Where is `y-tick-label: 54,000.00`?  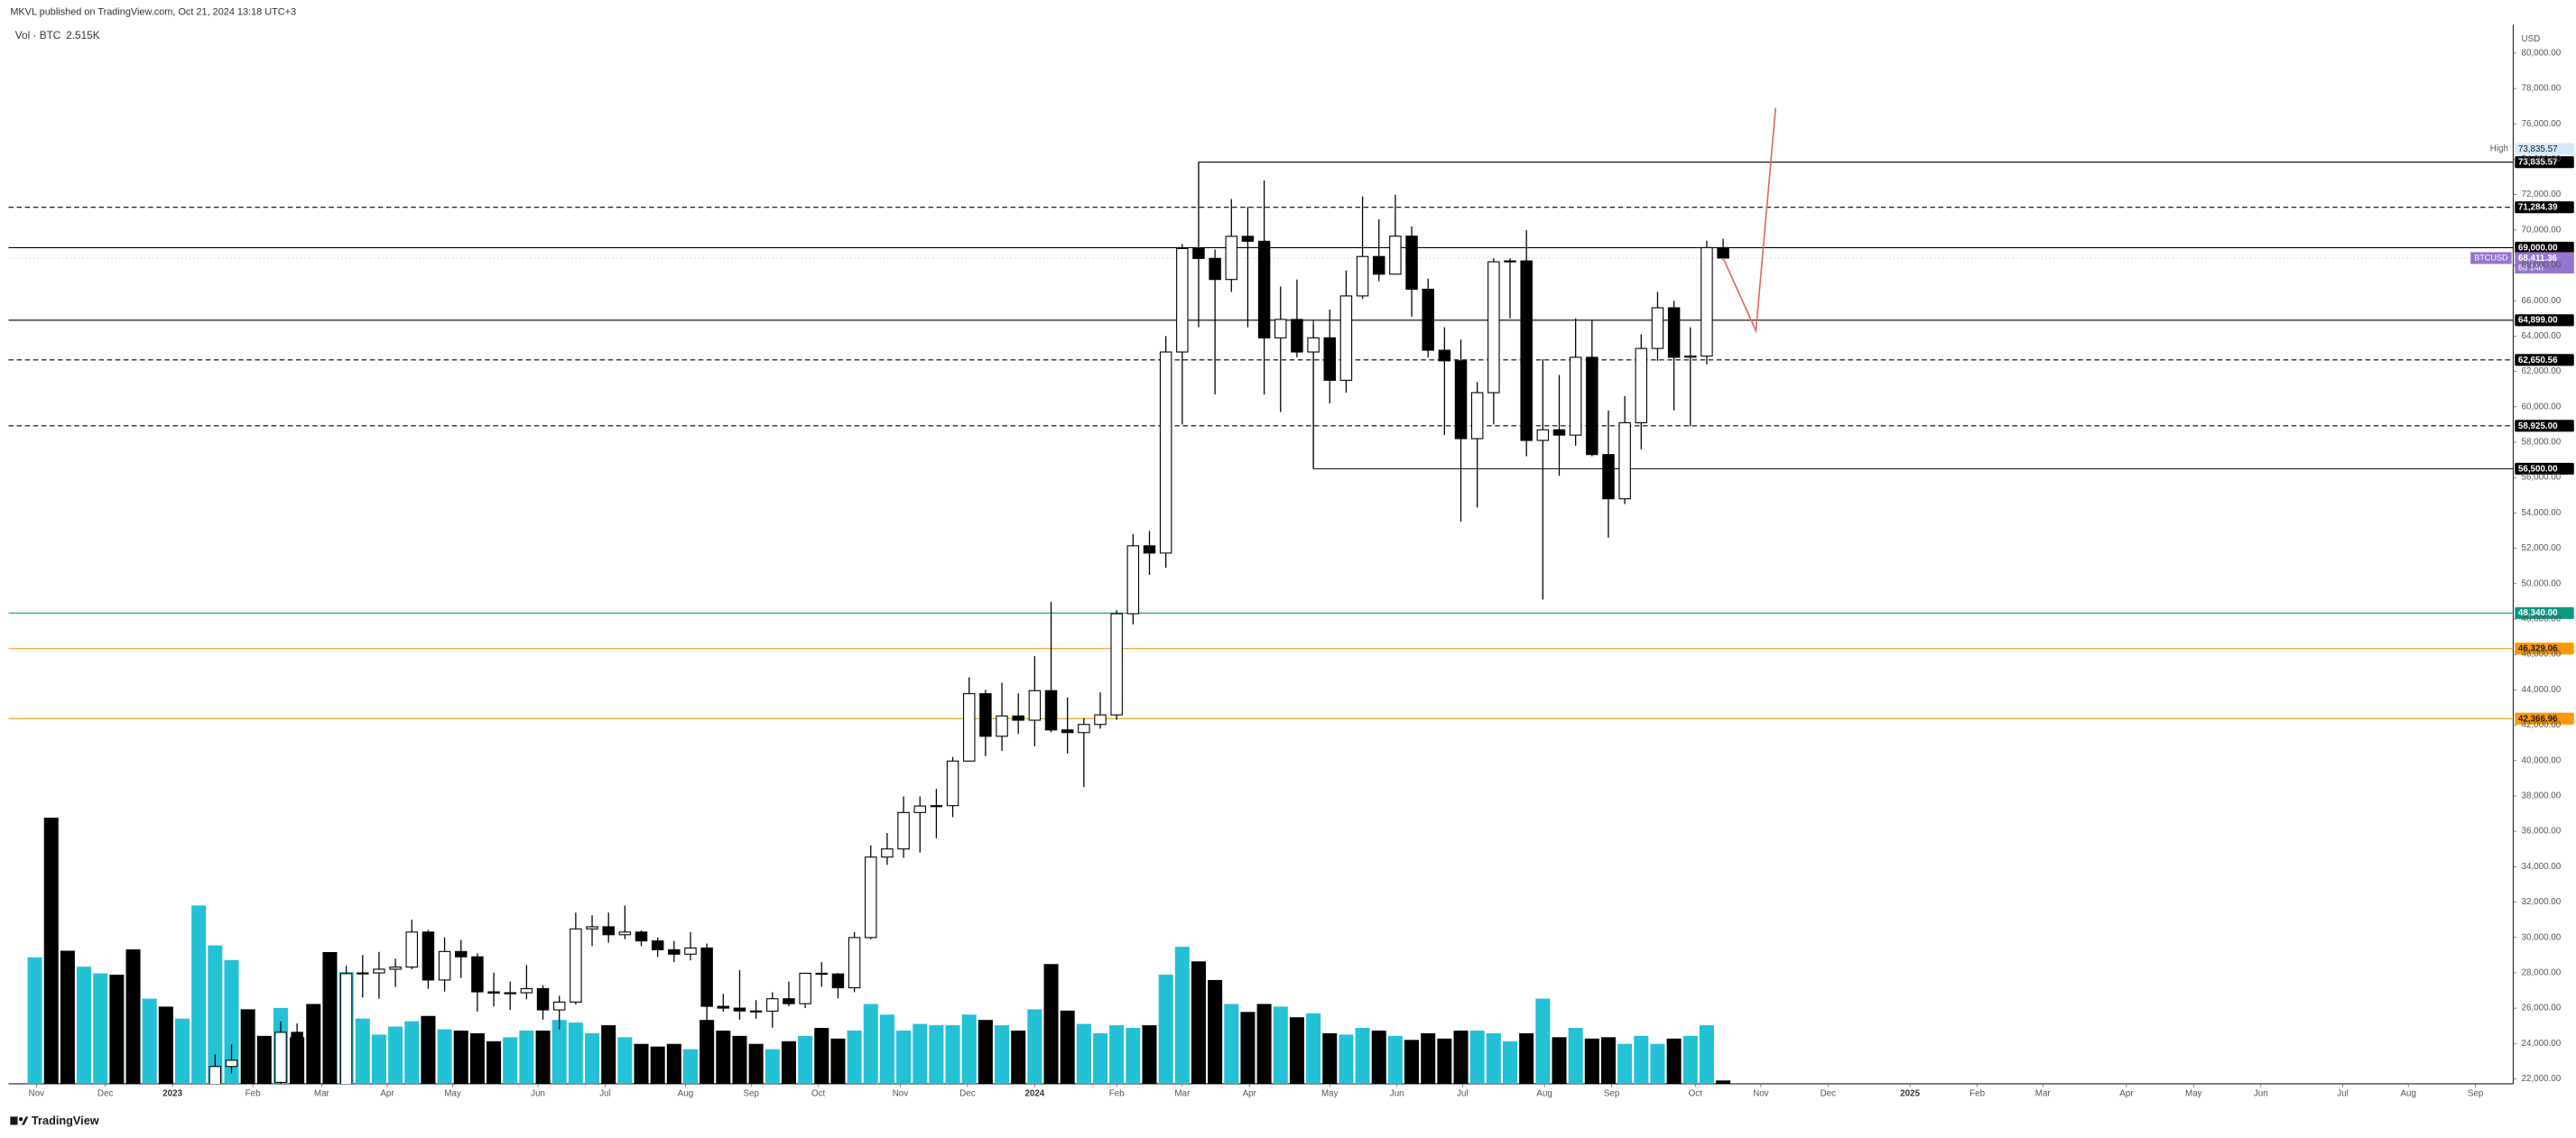 y-tick-label: 54,000.00 is located at coordinates (2542, 513).